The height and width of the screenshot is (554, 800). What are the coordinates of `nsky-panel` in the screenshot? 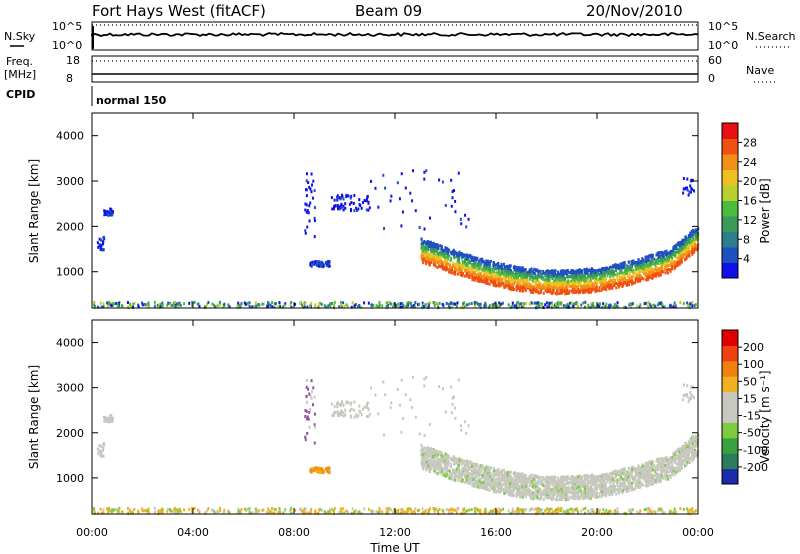 It's located at (395, 36).